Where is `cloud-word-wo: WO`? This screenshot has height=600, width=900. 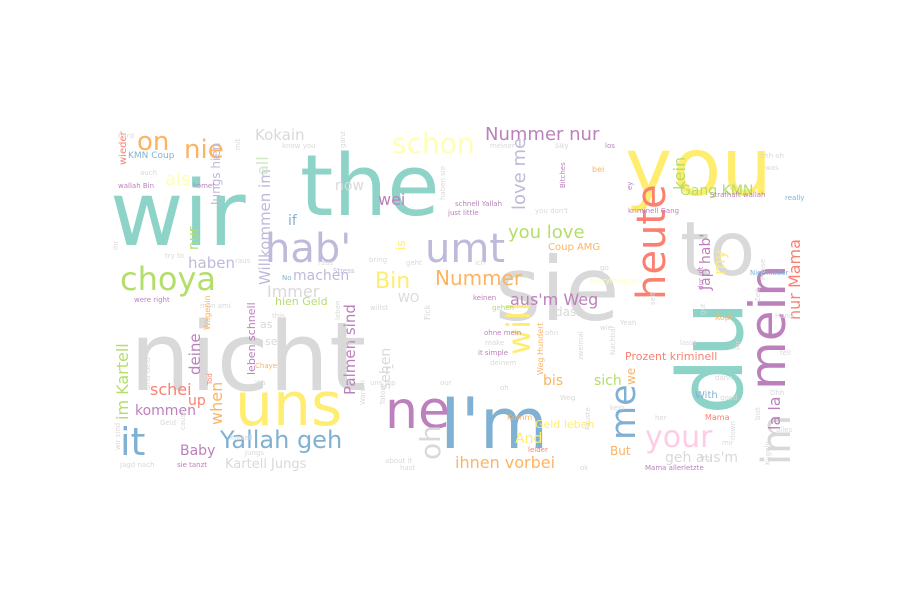 cloud-word-wo: WO is located at coordinates (408, 298).